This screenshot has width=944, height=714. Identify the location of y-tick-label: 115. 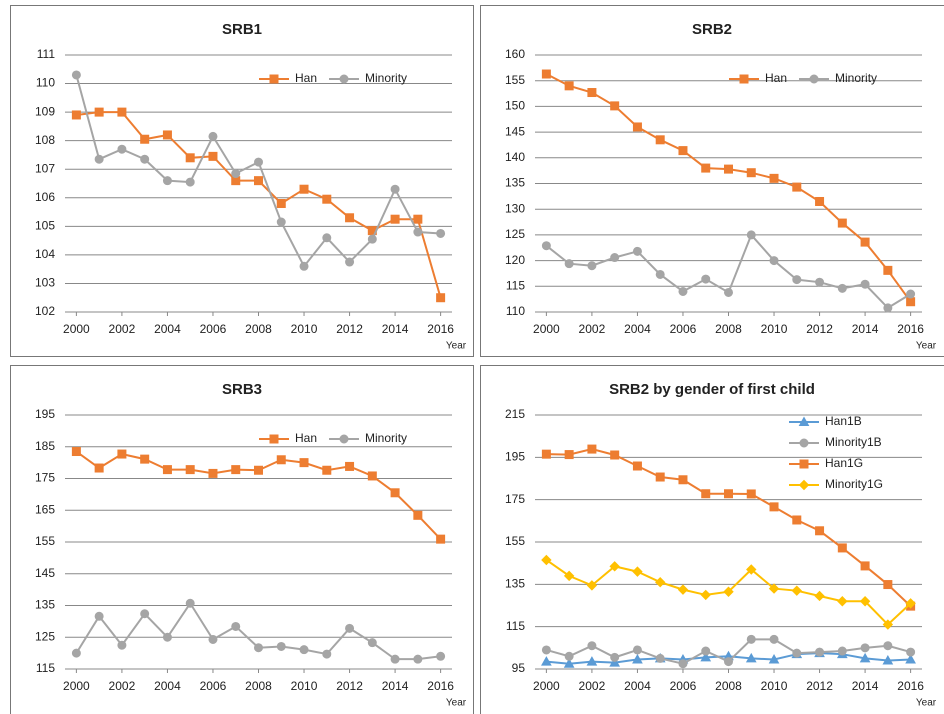
(45, 668).